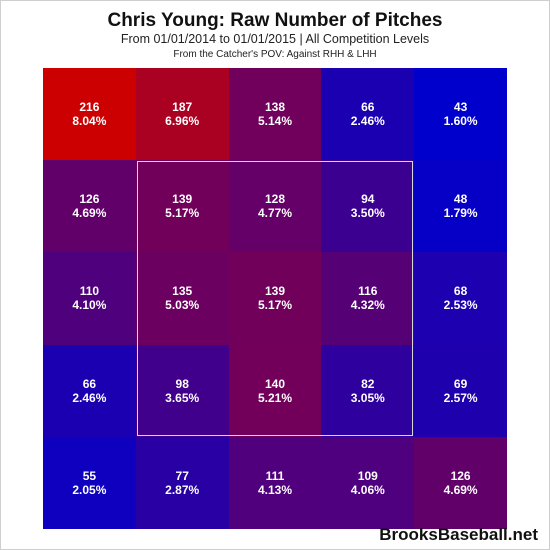 This screenshot has width=550, height=550. I want to click on heatmap-cell: 111 4.13%, so click(275, 482).